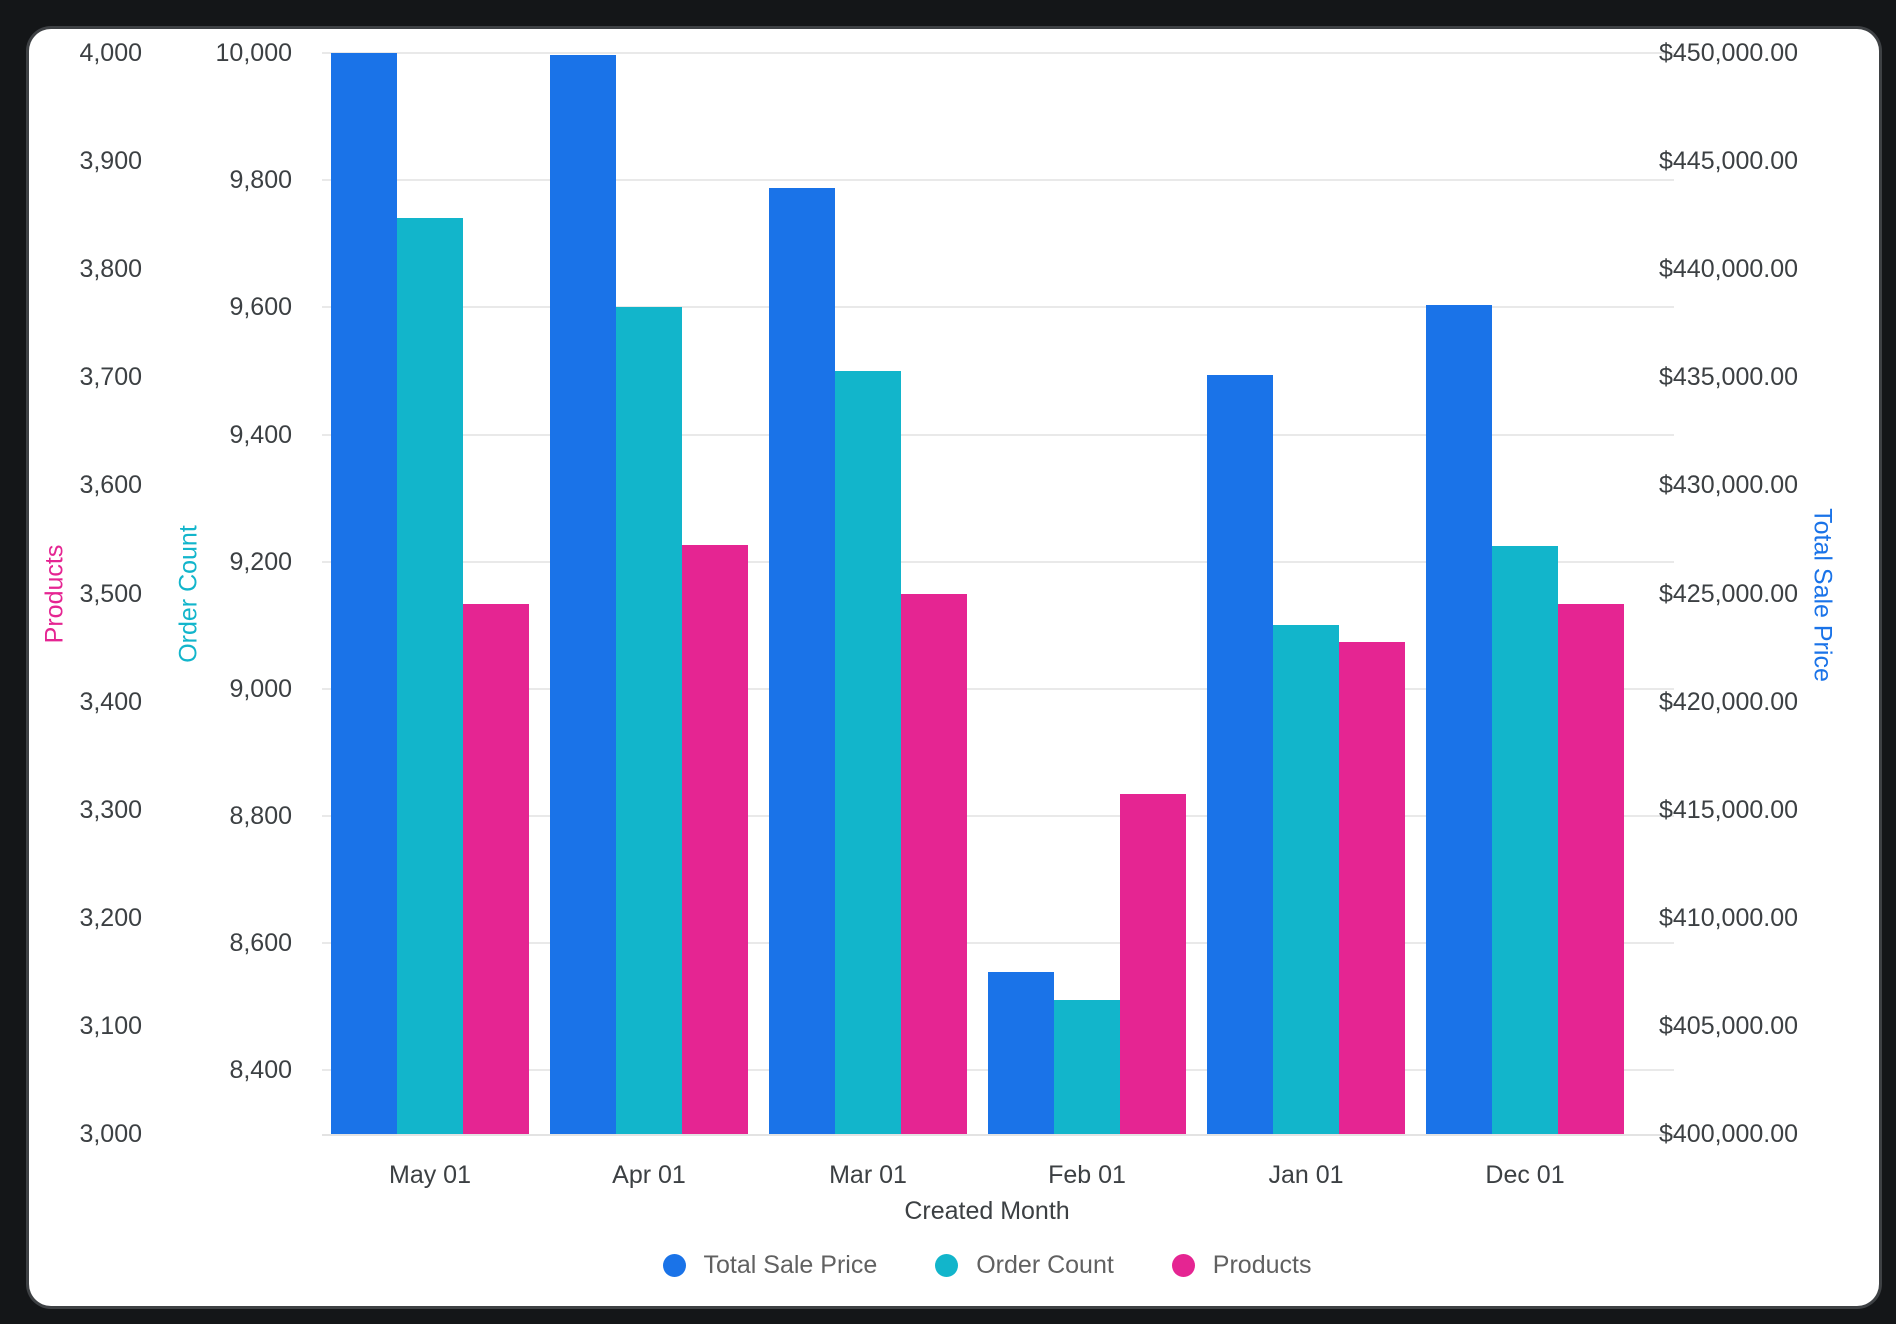  What do you see at coordinates (430, 1175) in the screenshot?
I see `x-axis-tick-label: May 01` at bounding box center [430, 1175].